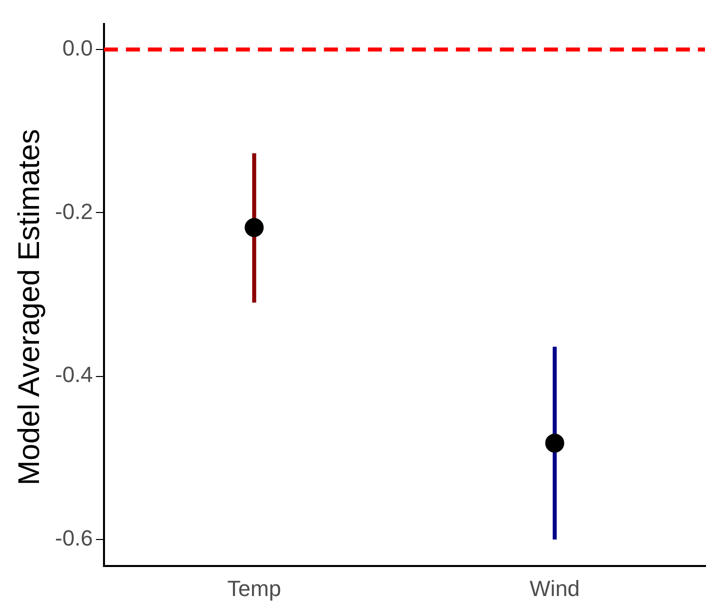 The image size is (723, 614). I want to click on y-tick-label: -0.6, so click(73, 538).